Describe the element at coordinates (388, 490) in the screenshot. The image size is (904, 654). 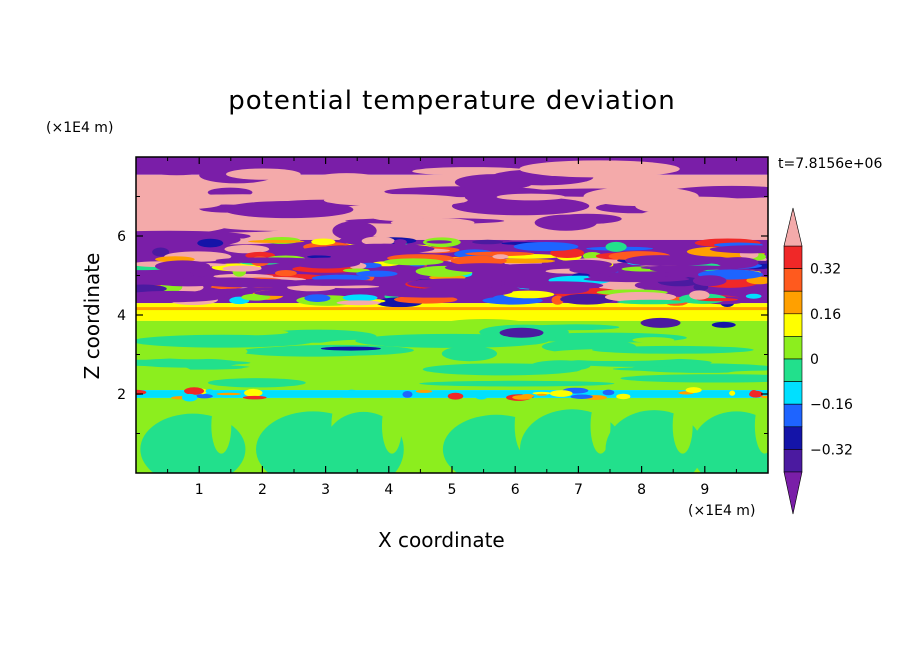
I see `x-tick-label: 4` at that location.